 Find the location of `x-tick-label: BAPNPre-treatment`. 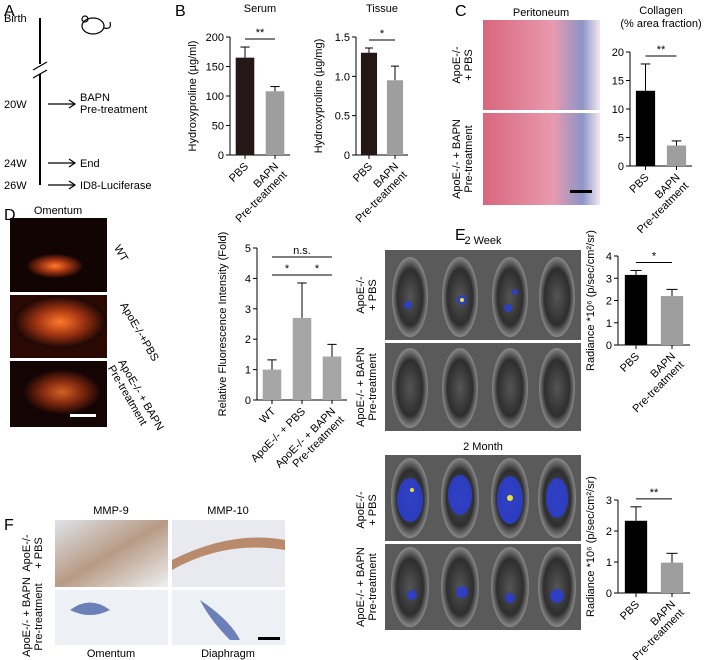

x-tick-label: BAPNPre-treatment is located at coordinates (377, 193).